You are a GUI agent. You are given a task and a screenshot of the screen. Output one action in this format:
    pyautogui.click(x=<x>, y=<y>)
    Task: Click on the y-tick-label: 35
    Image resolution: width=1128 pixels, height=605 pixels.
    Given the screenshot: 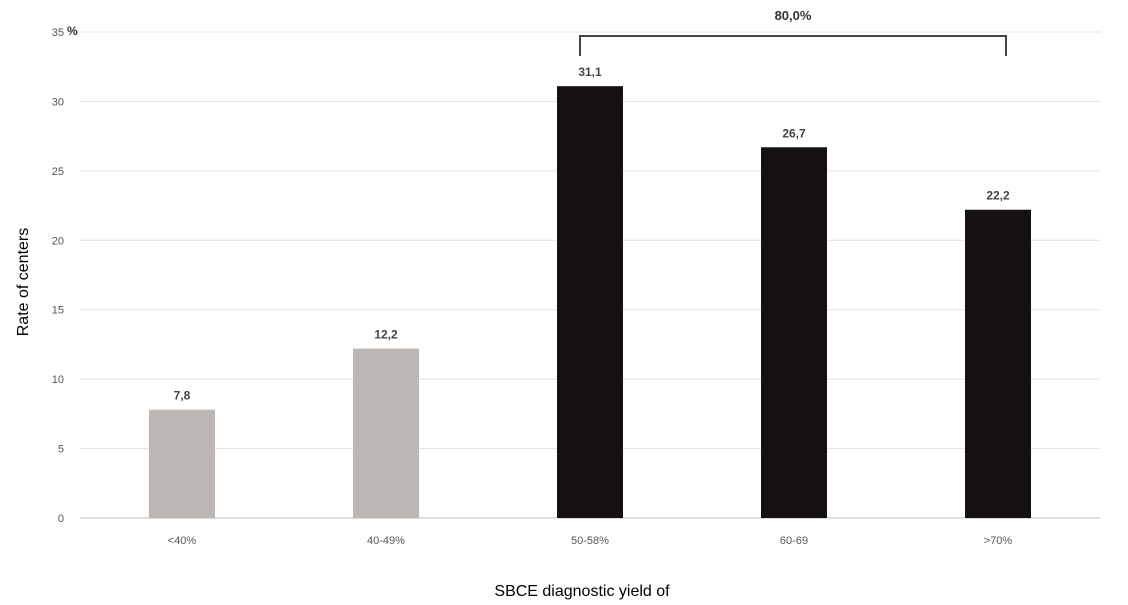 What is the action you would take?
    pyautogui.click(x=58, y=33)
    